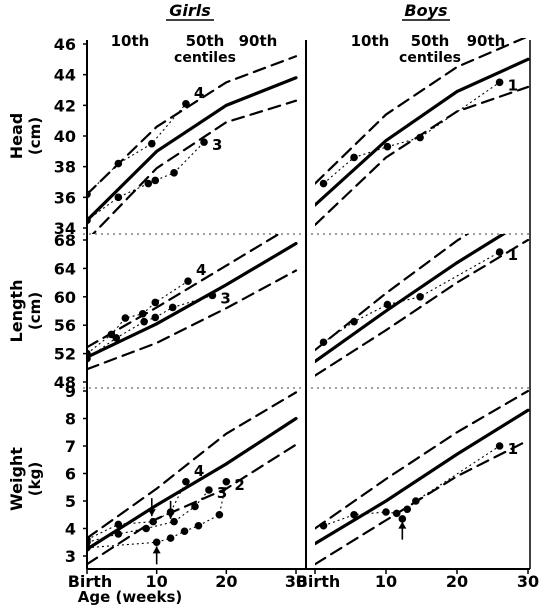  Describe the element at coordinates (425, 10) in the screenshot. I see `panel-title-boys: Boys` at that location.